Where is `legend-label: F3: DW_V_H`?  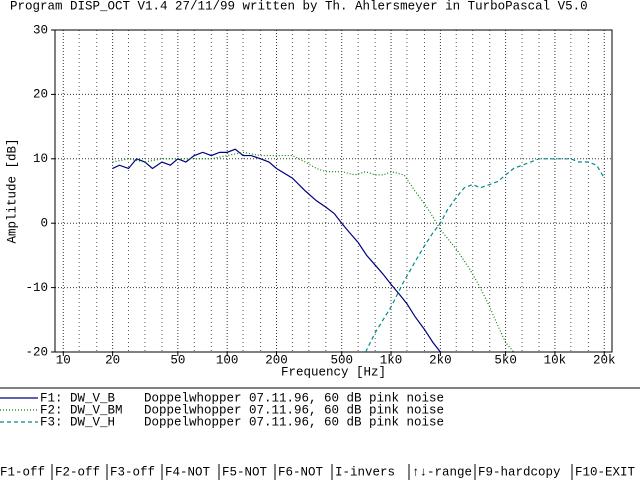 legend-label: F3: DW_V_H is located at coordinates (77, 422).